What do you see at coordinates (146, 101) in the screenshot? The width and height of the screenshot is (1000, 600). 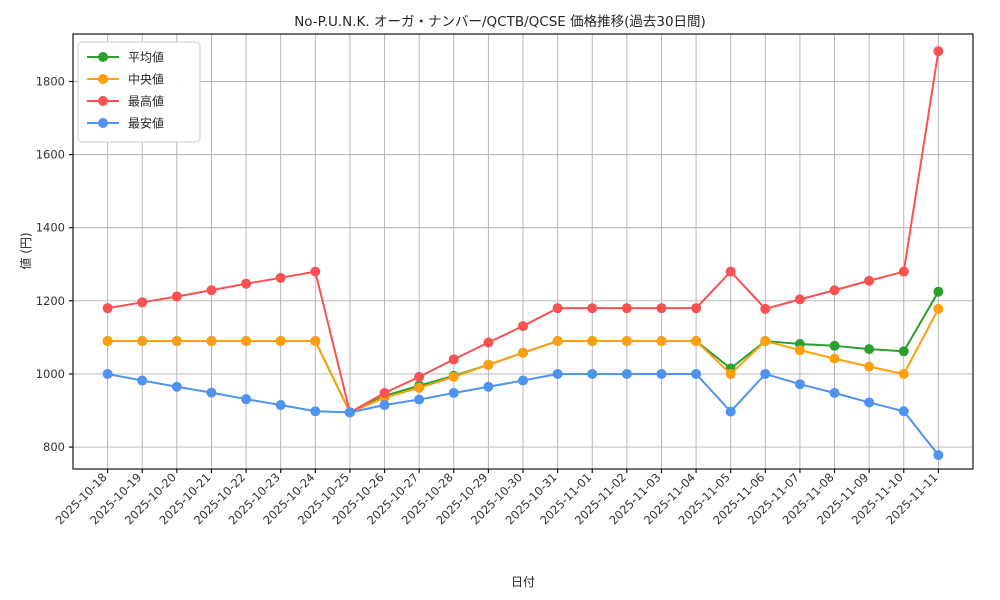 I see `legend-label: 最高値` at bounding box center [146, 101].